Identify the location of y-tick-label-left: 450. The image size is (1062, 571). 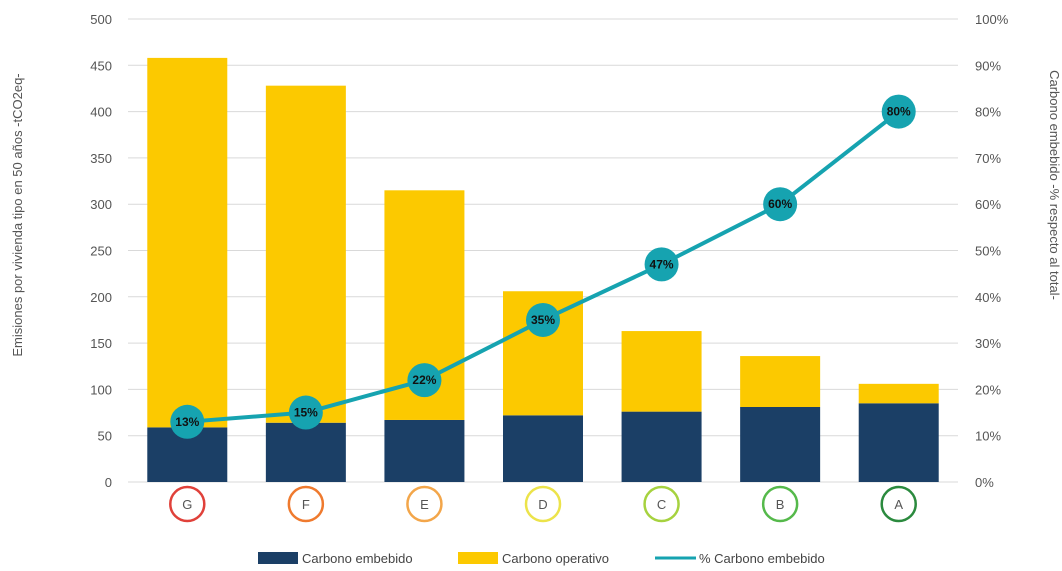
(101, 65).